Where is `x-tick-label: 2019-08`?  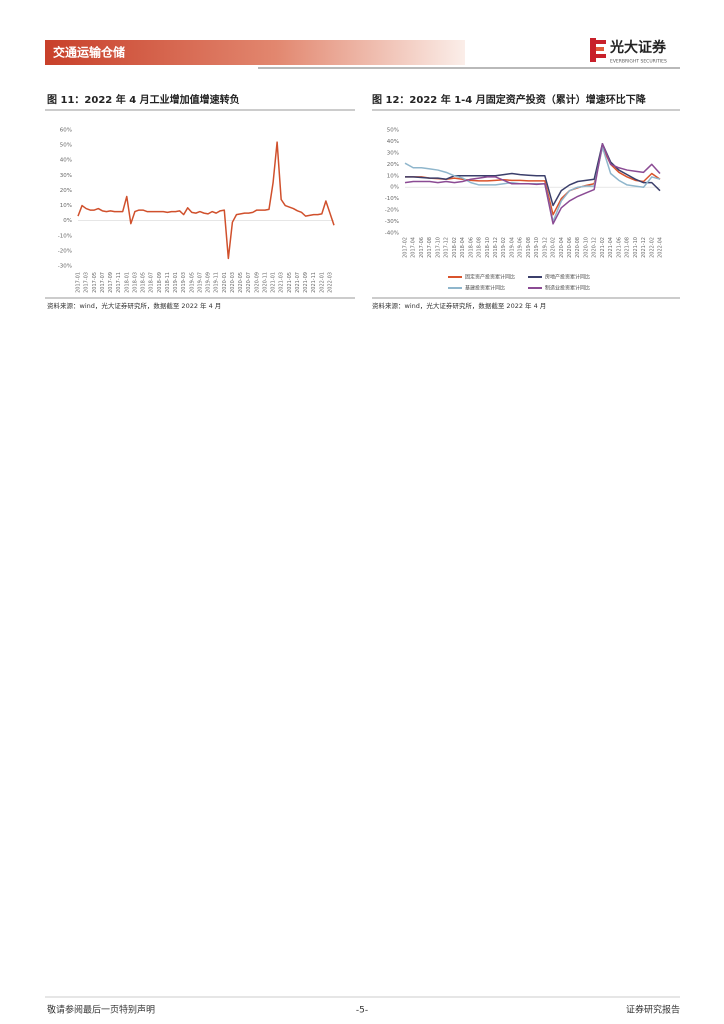 x-tick-label: 2019-08 is located at coordinates (529, 247).